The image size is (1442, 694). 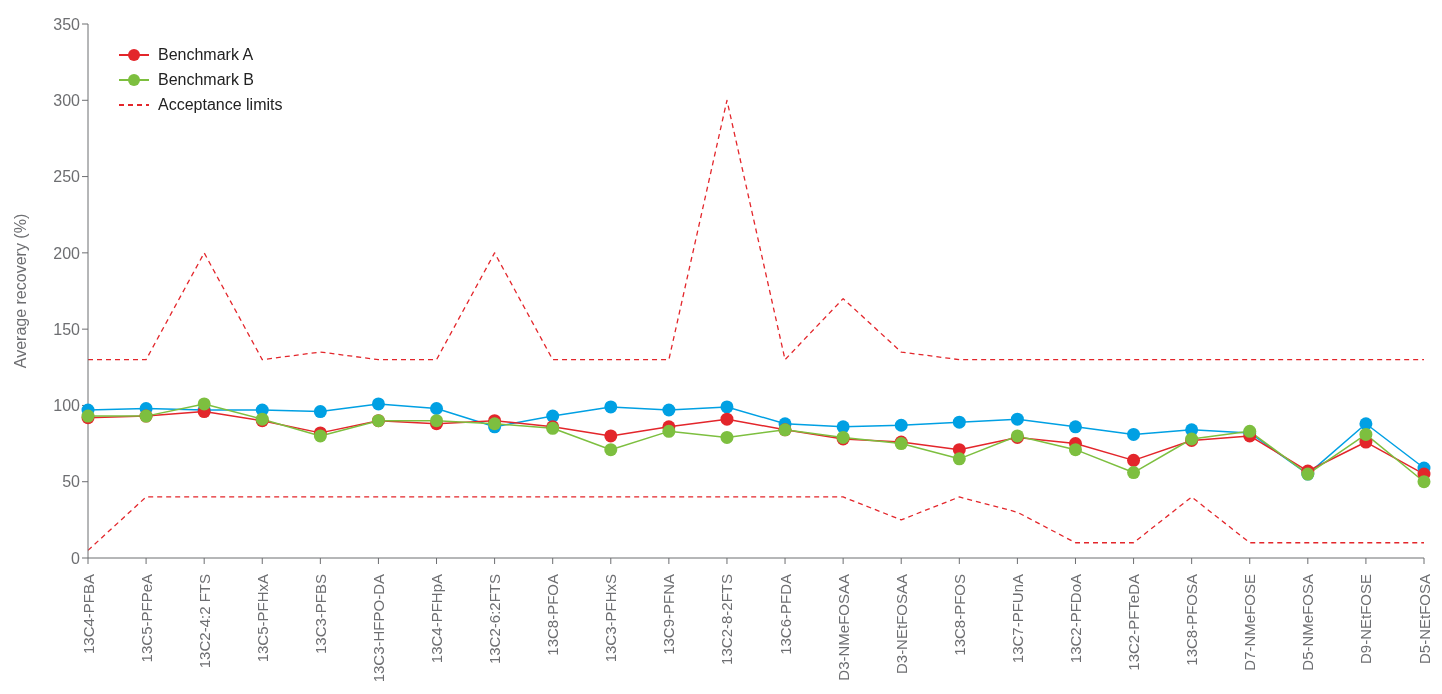 What do you see at coordinates (220, 104) in the screenshot?
I see `legend-label: Acceptance limits` at bounding box center [220, 104].